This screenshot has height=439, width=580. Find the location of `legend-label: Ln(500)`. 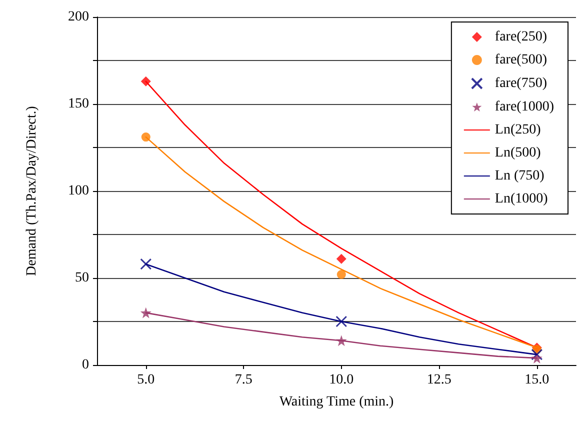

legend-label: Ln(500) is located at coordinates (518, 152).